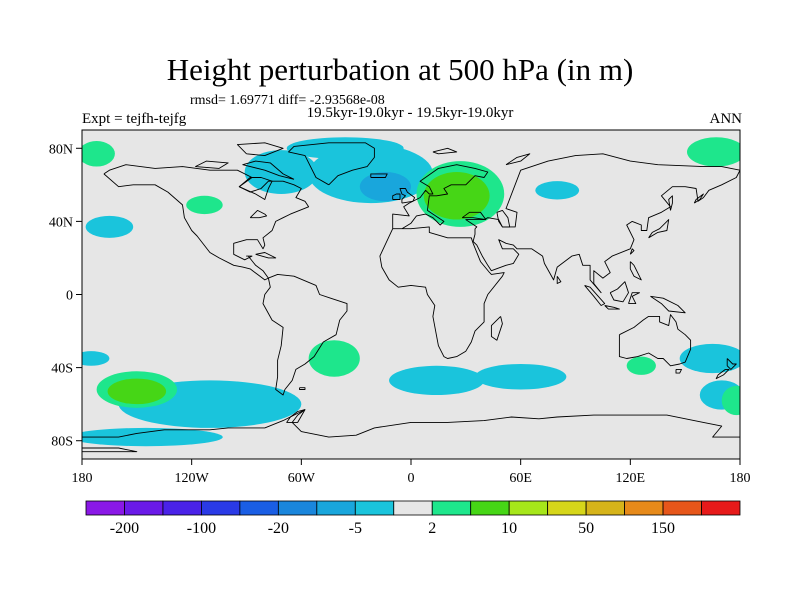  What do you see at coordinates (612, 307) in the screenshot?
I see `coast-java` at bounding box center [612, 307].